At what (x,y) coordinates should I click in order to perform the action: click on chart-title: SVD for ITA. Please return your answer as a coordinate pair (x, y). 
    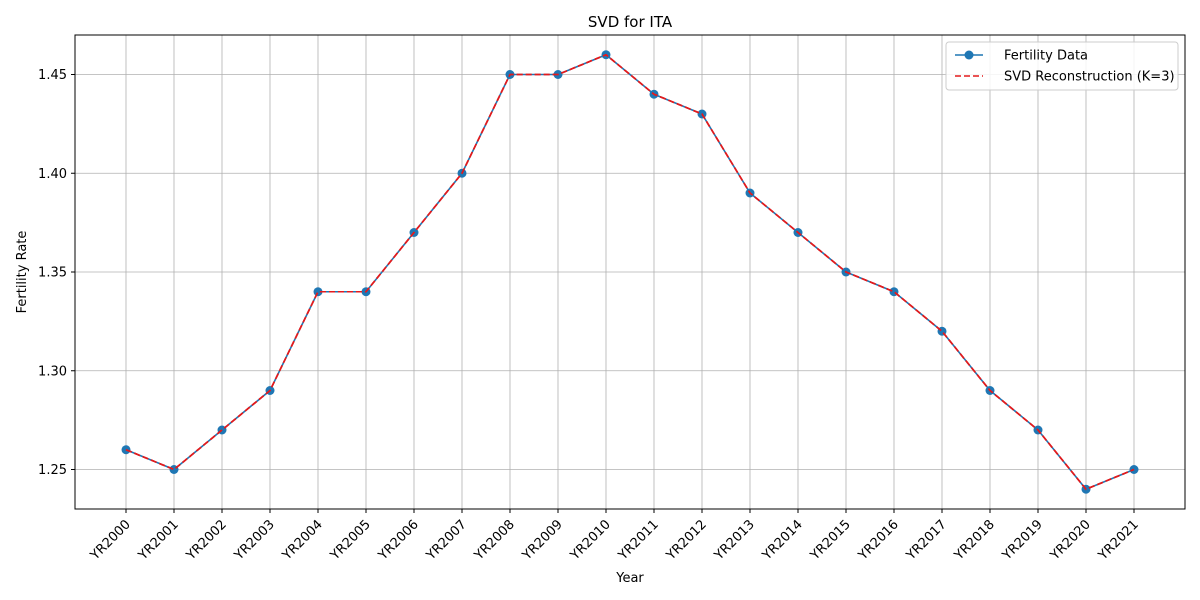
    Looking at the image, I should click on (630, 22).